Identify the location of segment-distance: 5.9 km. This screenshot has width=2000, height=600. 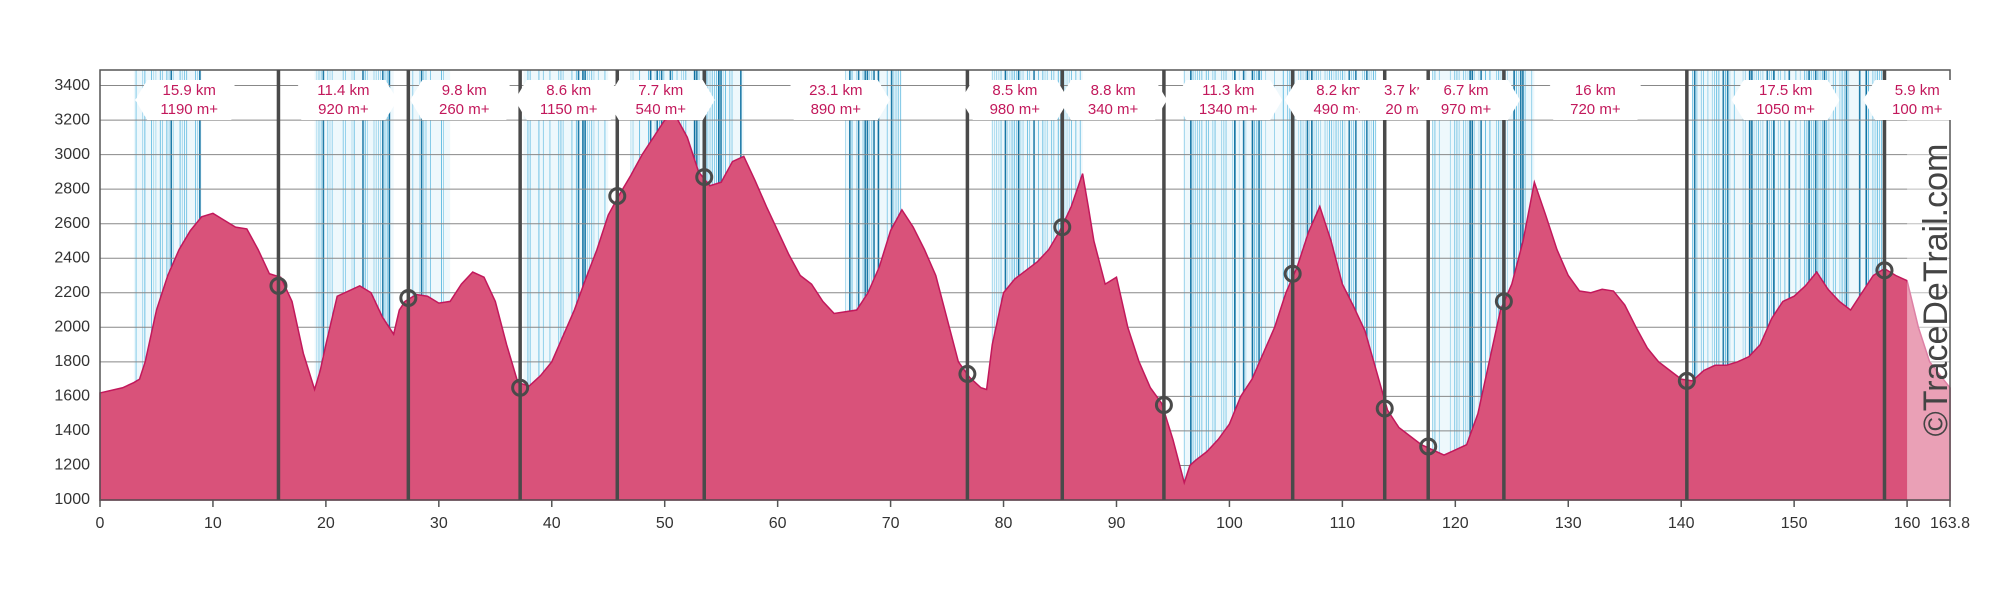
(1917, 90).